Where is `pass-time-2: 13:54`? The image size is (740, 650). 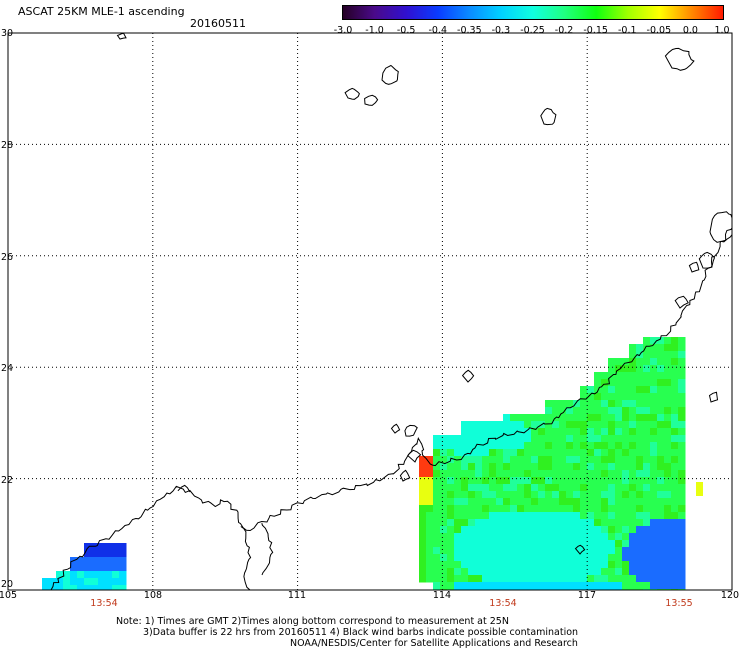
pass-time-2: 13:54 is located at coordinates (503, 603).